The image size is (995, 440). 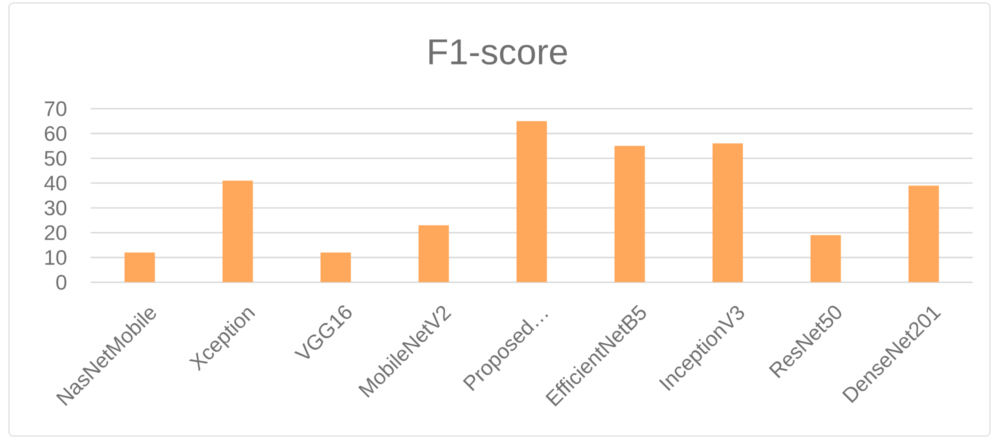 I want to click on y-tick-label: 20, so click(x=55, y=232).